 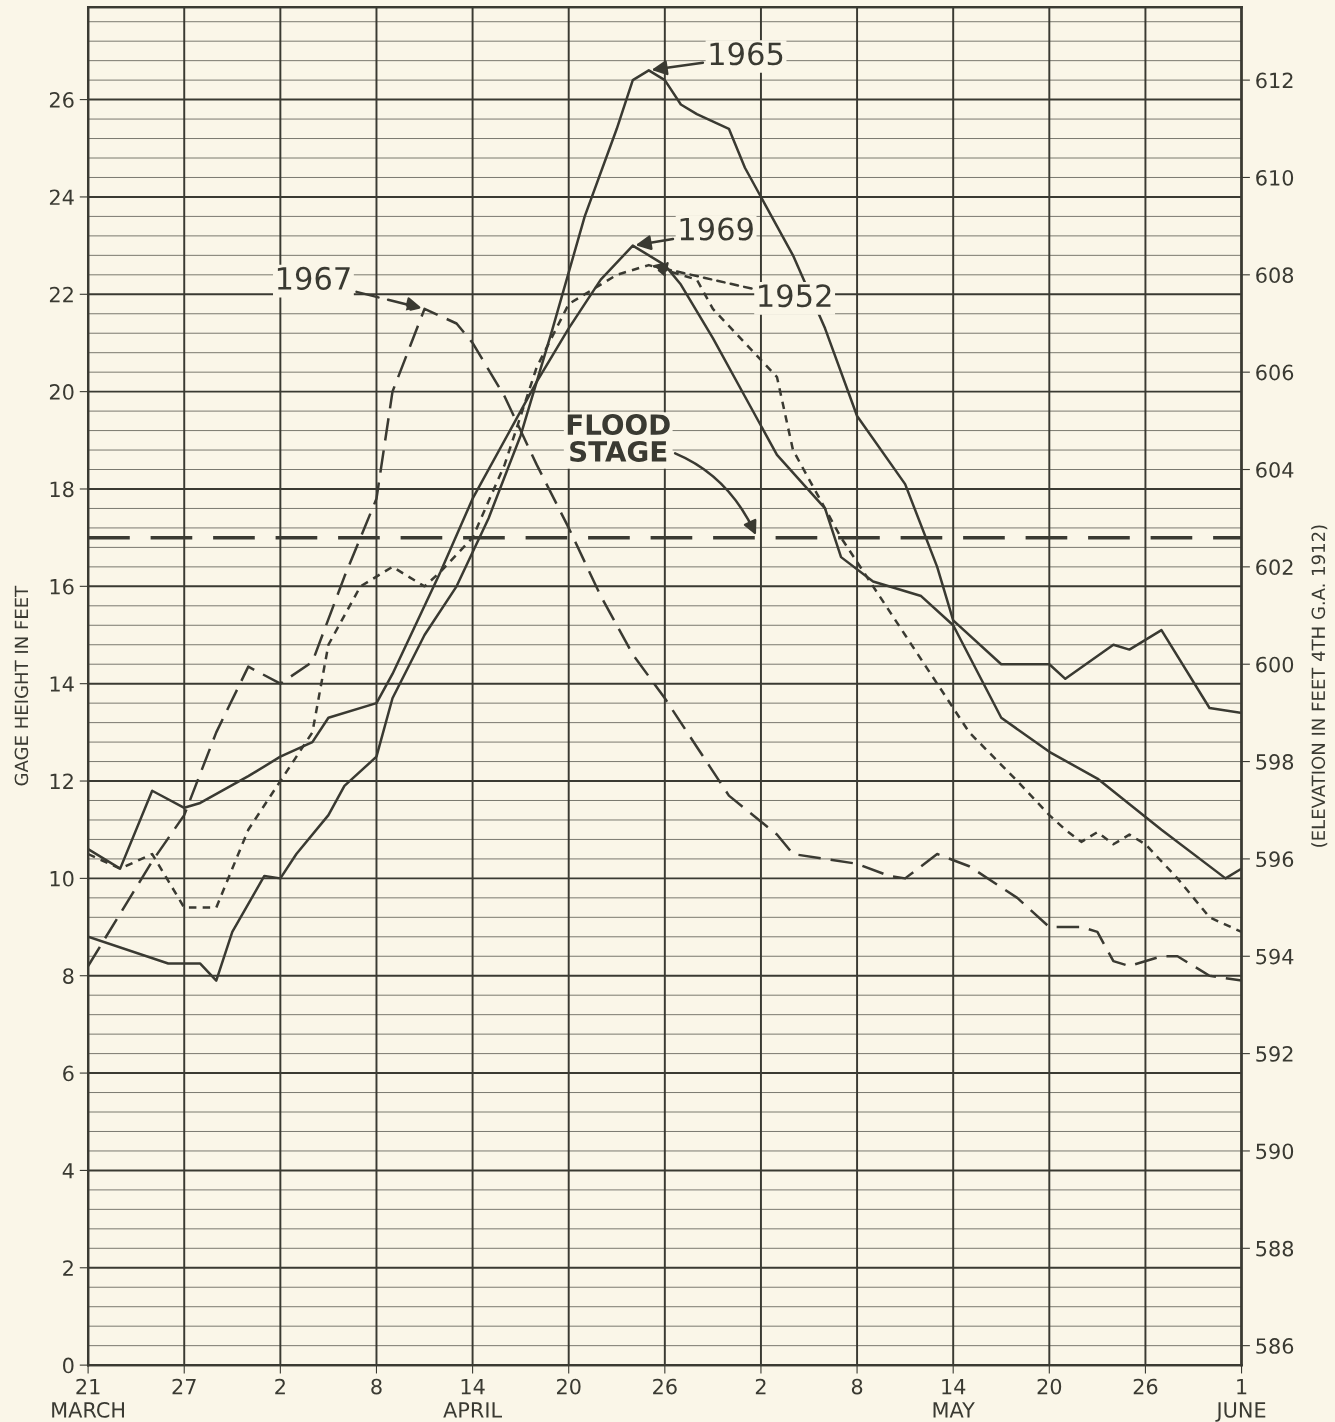 What do you see at coordinates (61, 294) in the screenshot?
I see `y-tick-label: 22` at bounding box center [61, 294].